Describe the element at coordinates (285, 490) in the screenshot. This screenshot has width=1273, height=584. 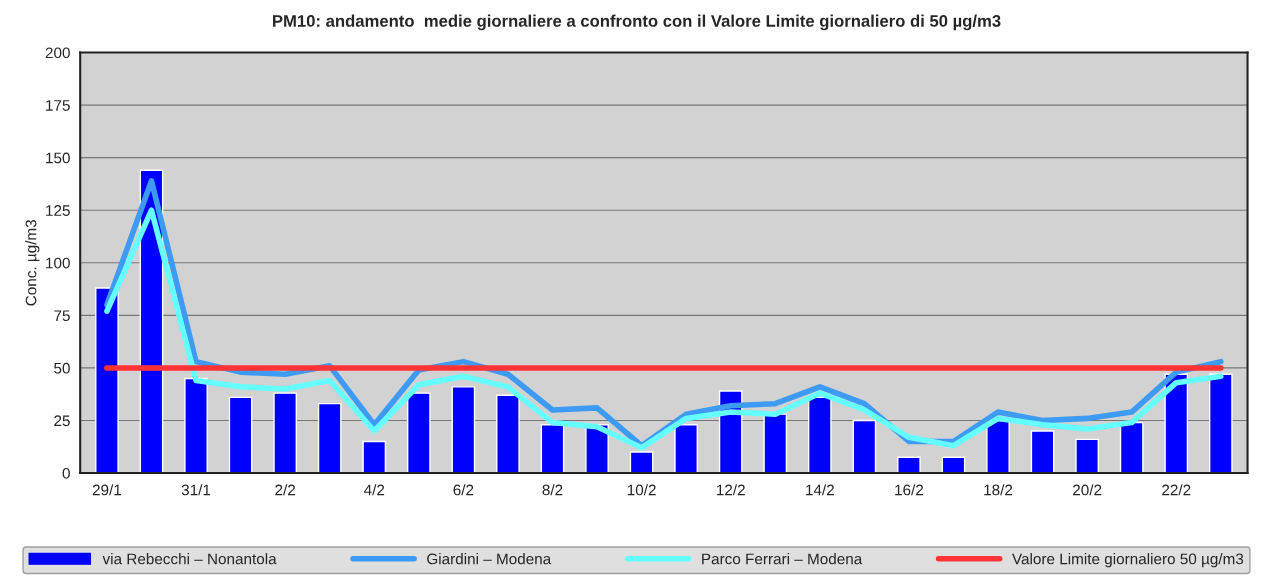
I see `x-tick-label: 2/2` at that location.